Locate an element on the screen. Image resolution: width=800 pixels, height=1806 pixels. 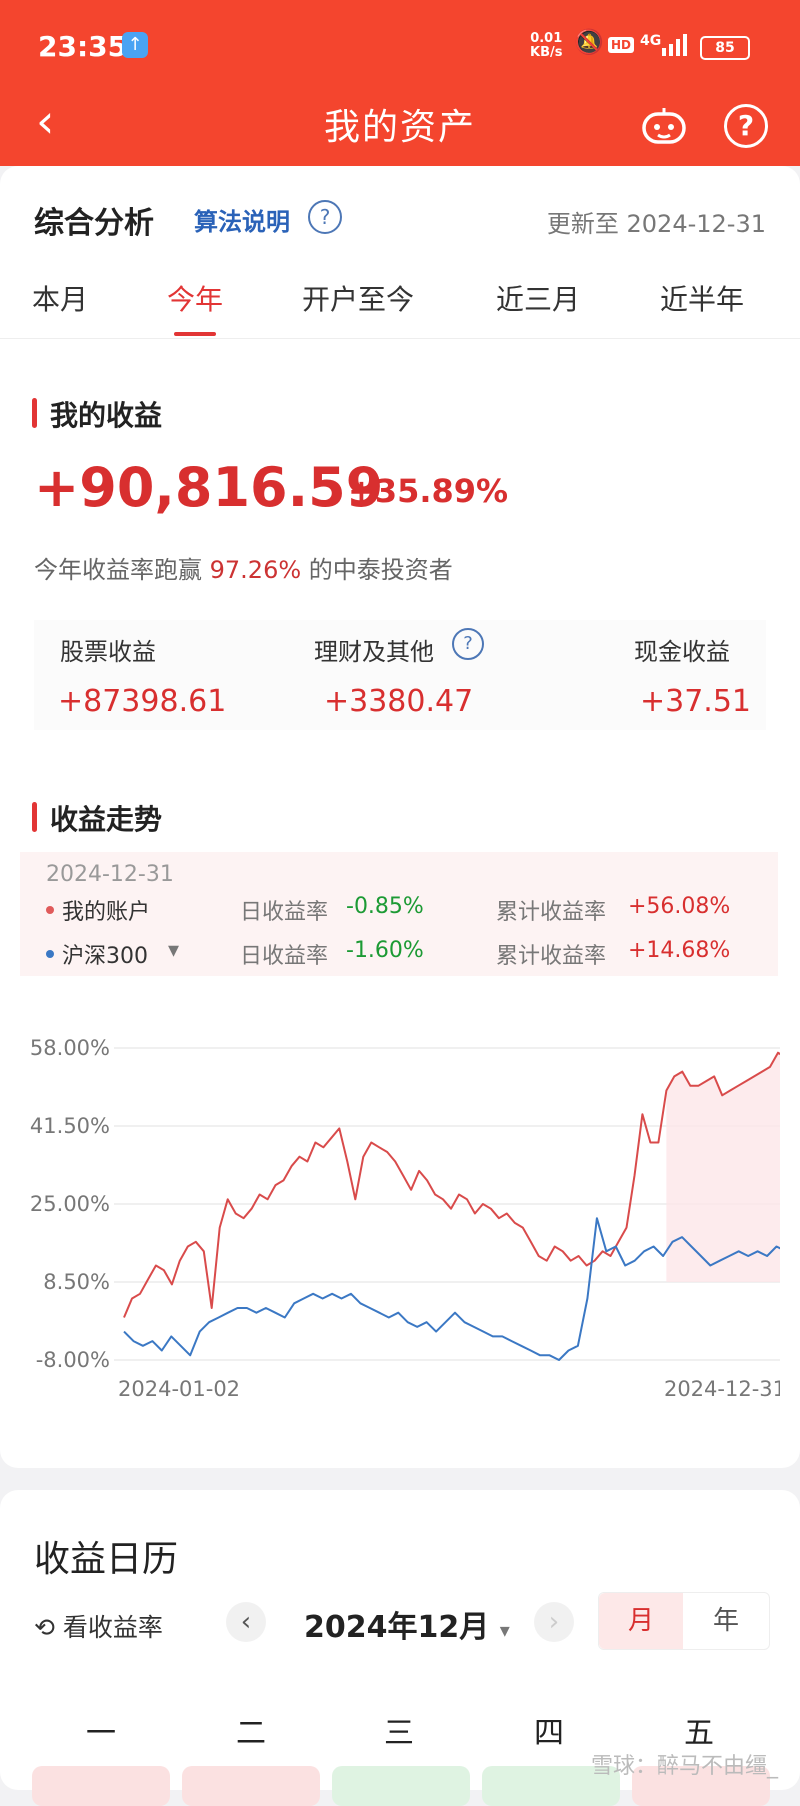
account-series-line is located at coordinates (451, 1184).